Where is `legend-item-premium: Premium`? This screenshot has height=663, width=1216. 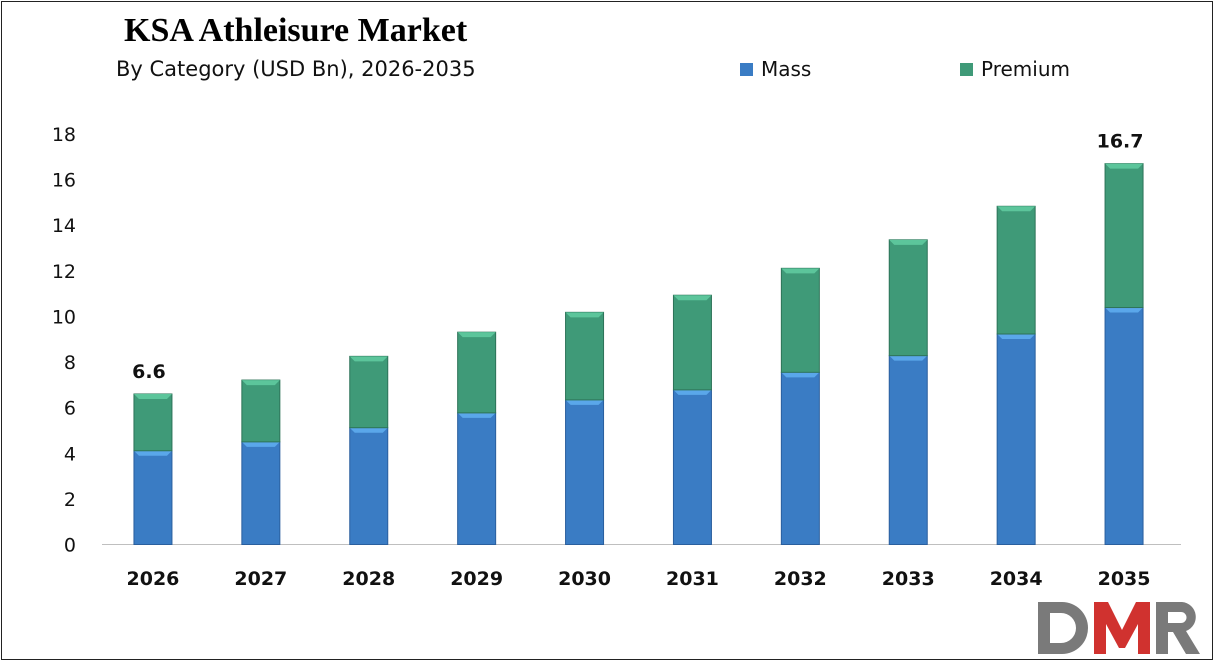 legend-item-premium: Premium is located at coordinates (1015, 69).